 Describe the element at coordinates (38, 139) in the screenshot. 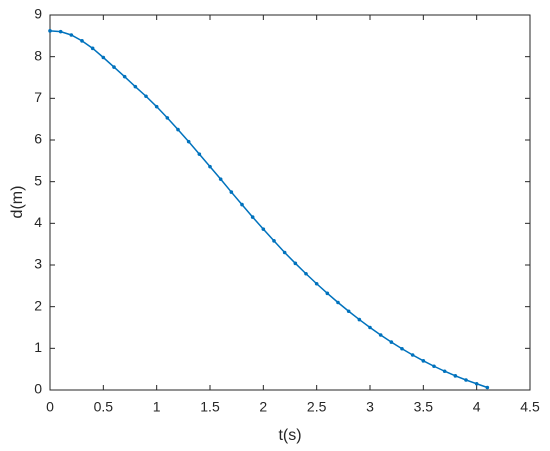

I see `y-tick-label: 6` at that location.